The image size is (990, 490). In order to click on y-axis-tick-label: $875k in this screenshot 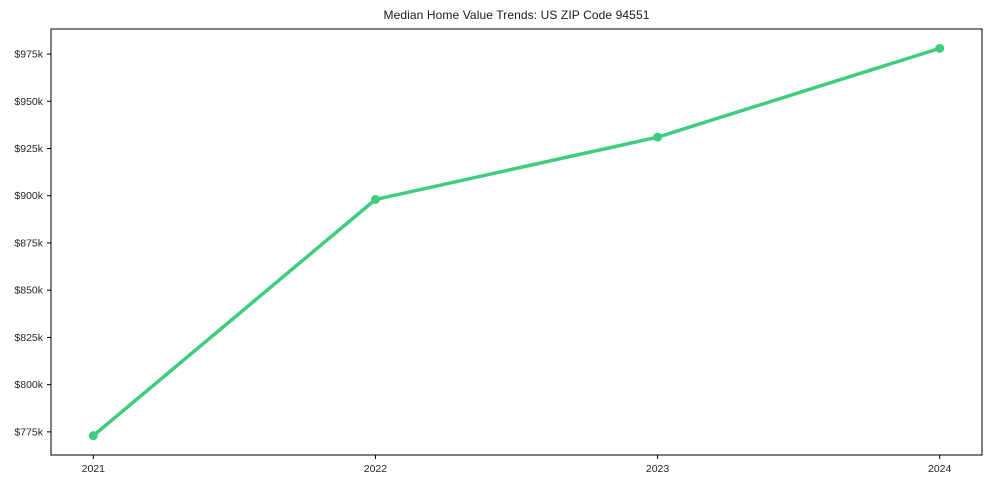, I will do `click(28, 243)`.